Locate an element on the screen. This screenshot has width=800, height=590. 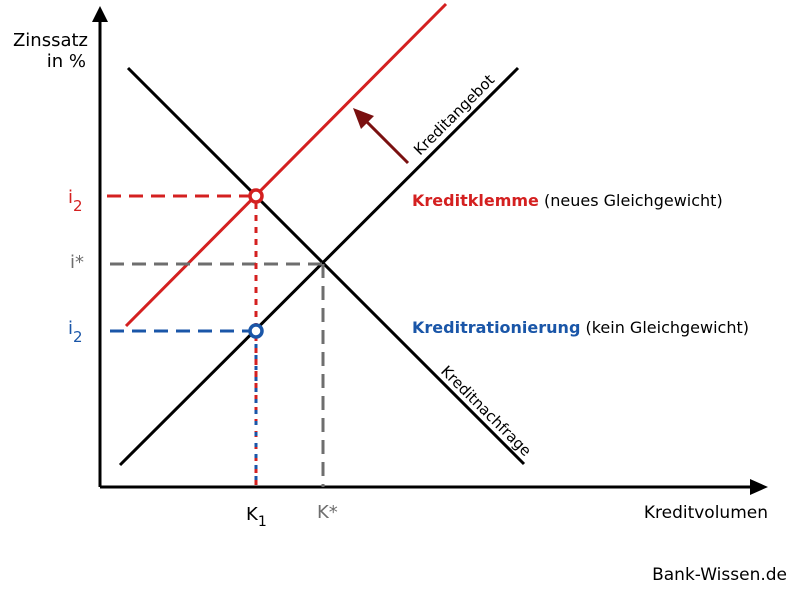
demand-curve-label: Kreditnachfrage is located at coordinates (486, 411).